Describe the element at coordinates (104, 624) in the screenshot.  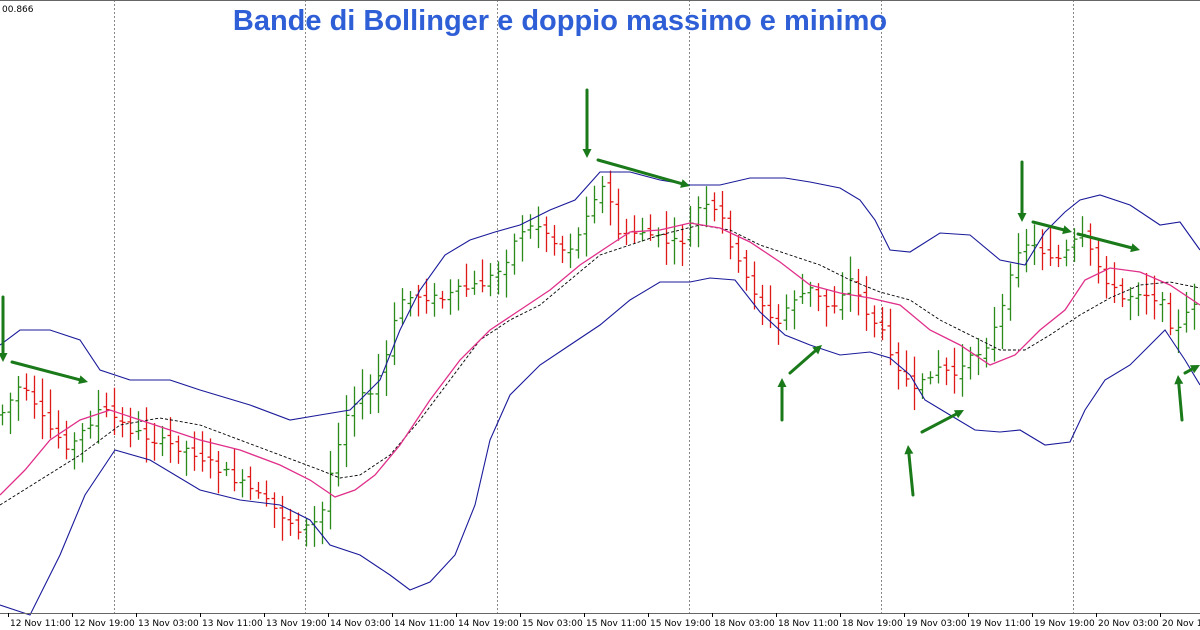
I see `x-tick-label: 12 Nov 19:00` at that location.